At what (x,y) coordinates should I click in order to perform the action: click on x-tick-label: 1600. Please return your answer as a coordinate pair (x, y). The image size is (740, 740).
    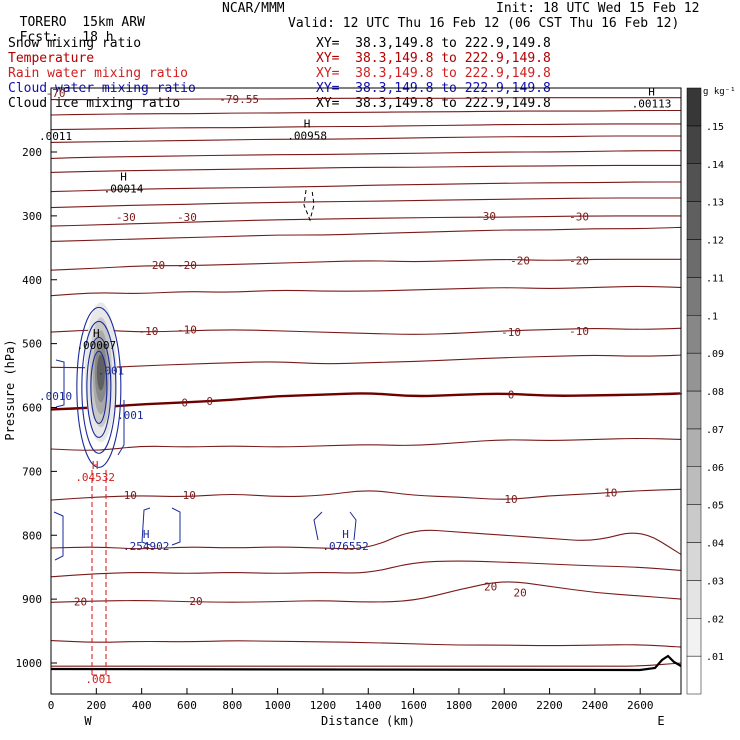
    Looking at the image, I should click on (413, 705).